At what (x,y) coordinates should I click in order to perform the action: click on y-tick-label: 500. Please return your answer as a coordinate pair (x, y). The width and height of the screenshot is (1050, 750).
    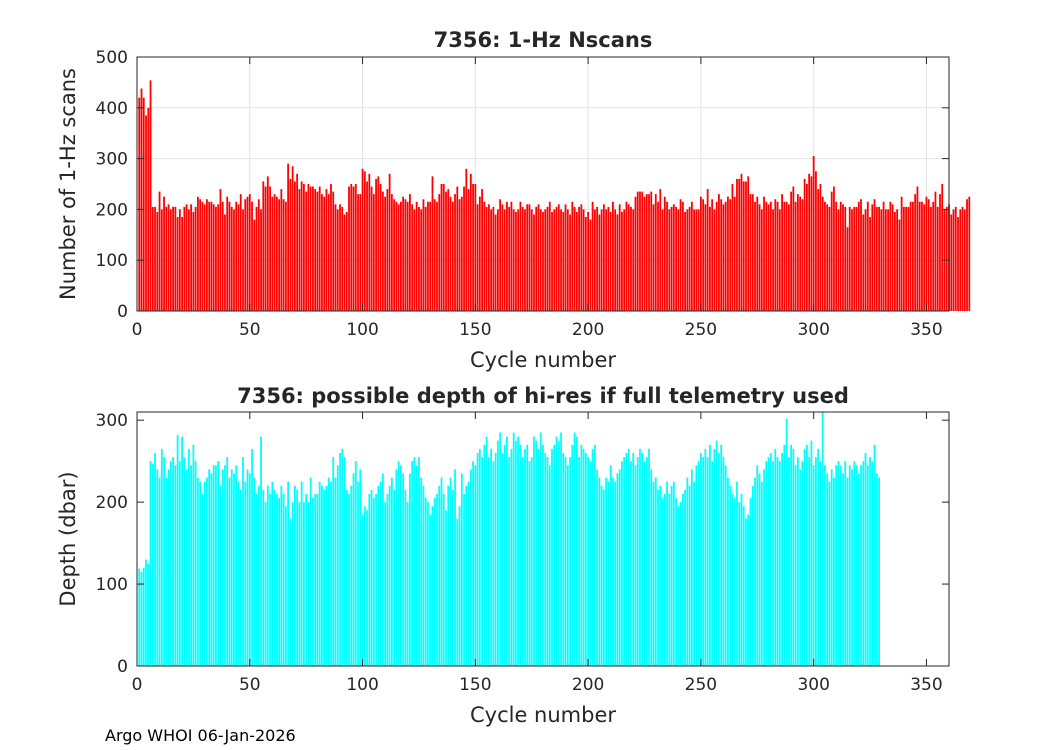
    Looking at the image, I should click on (112, 58).